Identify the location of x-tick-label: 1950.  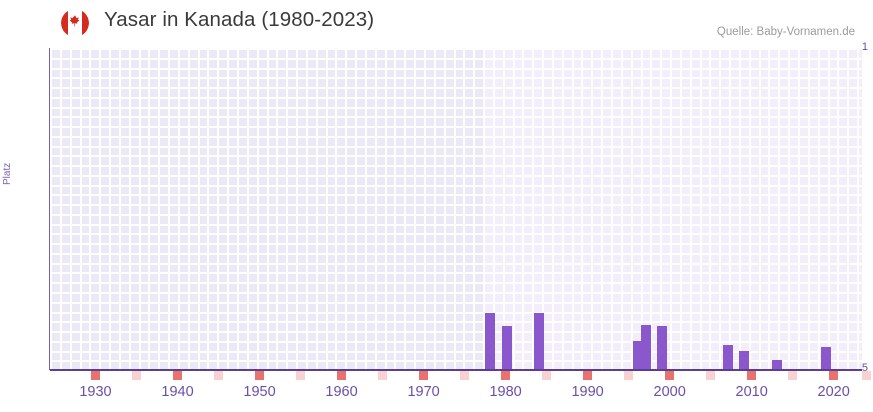
(259, 392).